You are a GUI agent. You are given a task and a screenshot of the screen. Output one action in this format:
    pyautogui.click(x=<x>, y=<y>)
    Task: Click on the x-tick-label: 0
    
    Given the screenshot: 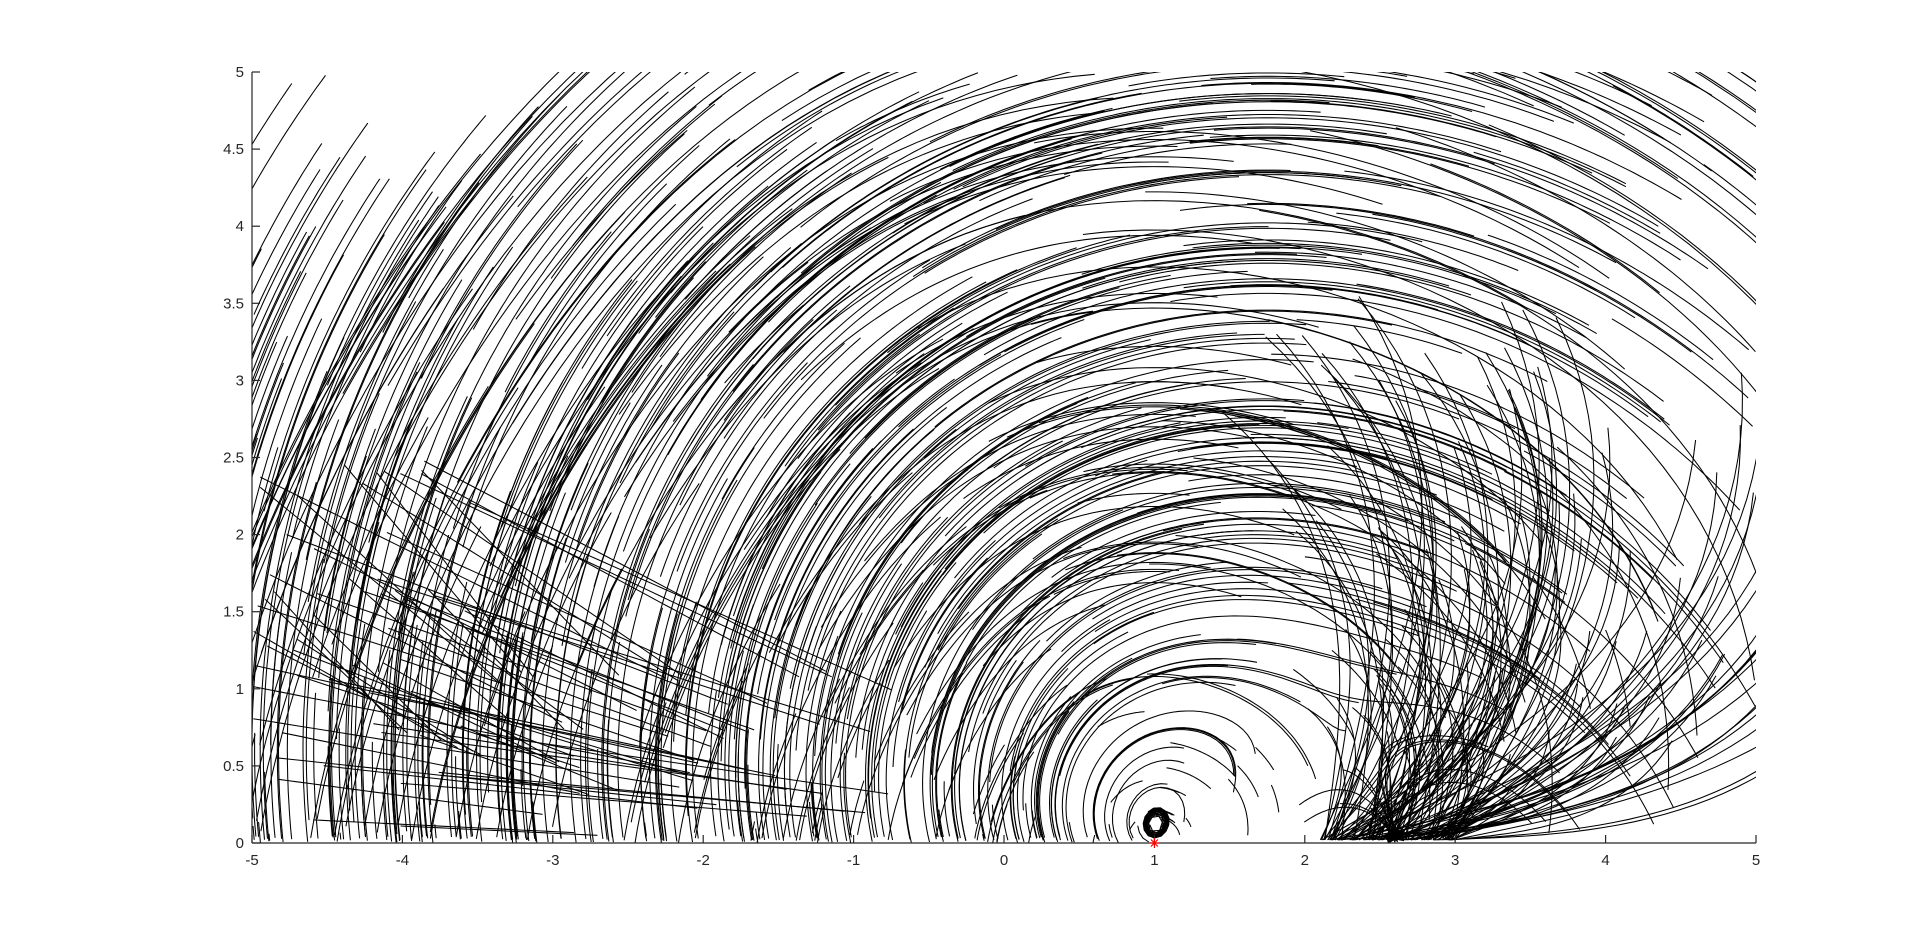 What is the action you would take?
    pyautogui.click(x=1004, y=860)
    